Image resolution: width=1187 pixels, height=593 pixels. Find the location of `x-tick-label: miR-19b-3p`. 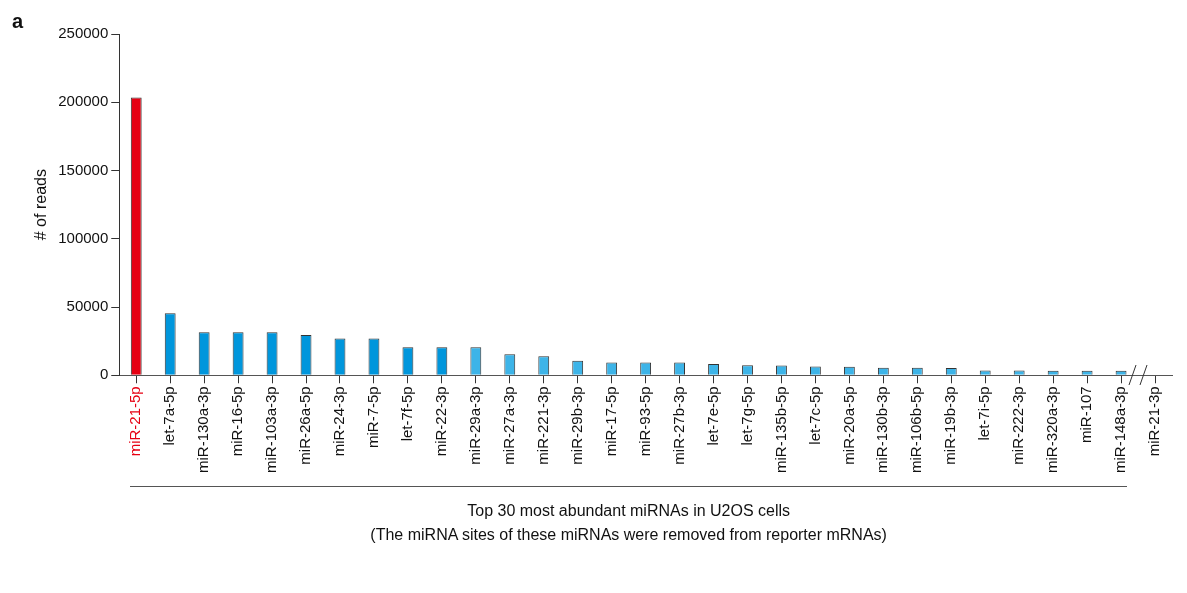

x-tick-label: miR-19b-3p is located at coordinates (950, 425).